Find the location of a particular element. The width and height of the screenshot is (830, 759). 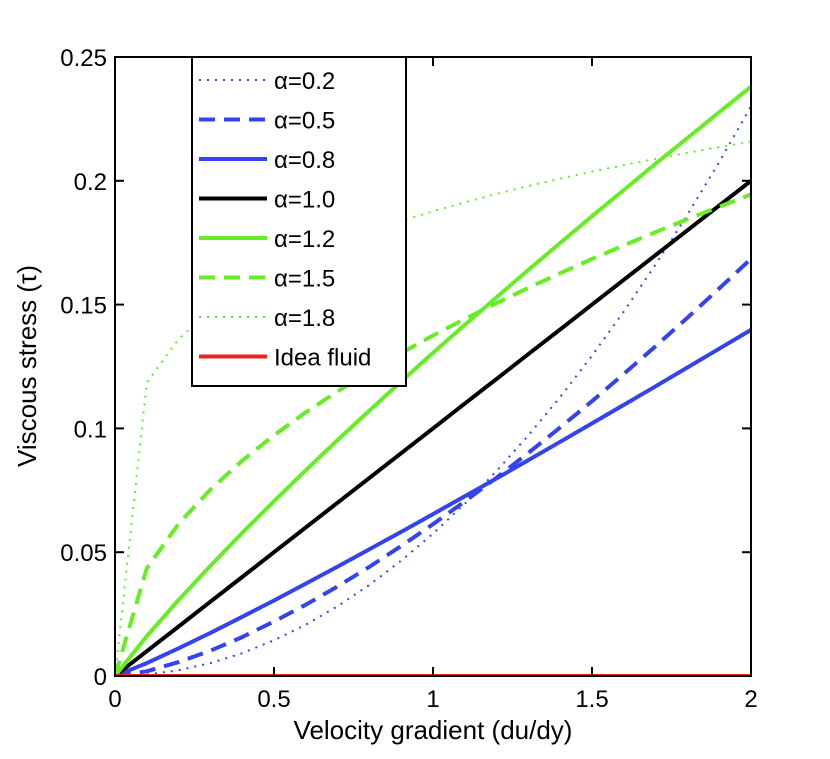

x-tick-label: 2 is located at coordinates (750, 699).